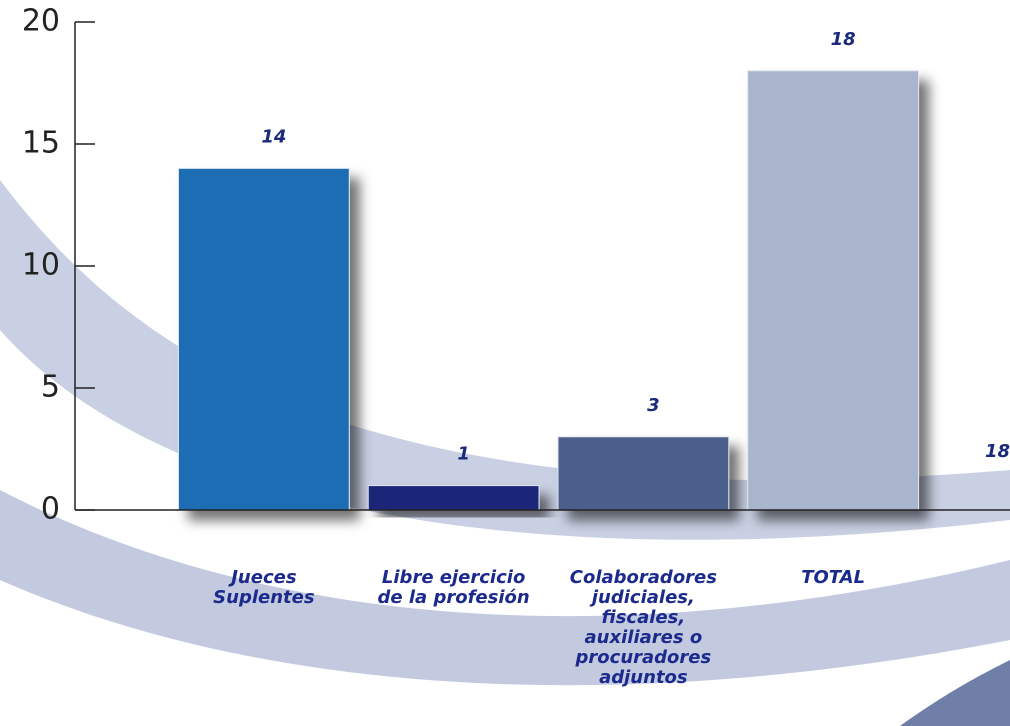 The width and height of the screenshot is (1010, 726). What do you see at coordinates (41, 265) in the screenshot?
I see `y-tick-label: 10` at bounding box center [41, 265].